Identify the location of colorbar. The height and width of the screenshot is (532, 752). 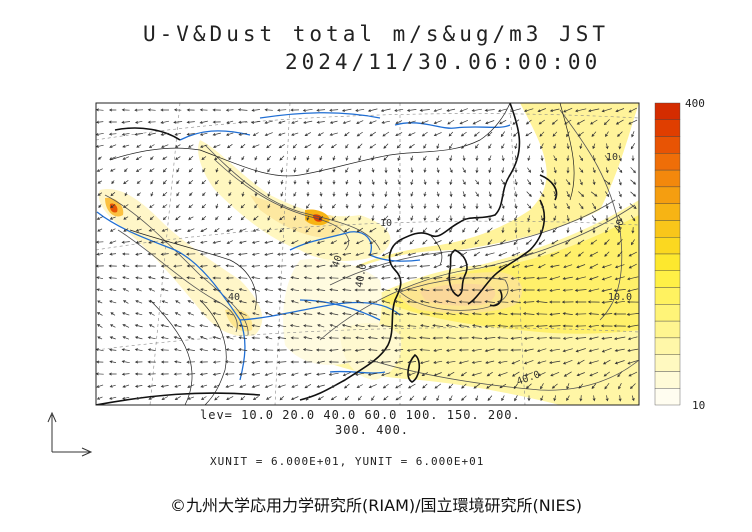
(667, 254).